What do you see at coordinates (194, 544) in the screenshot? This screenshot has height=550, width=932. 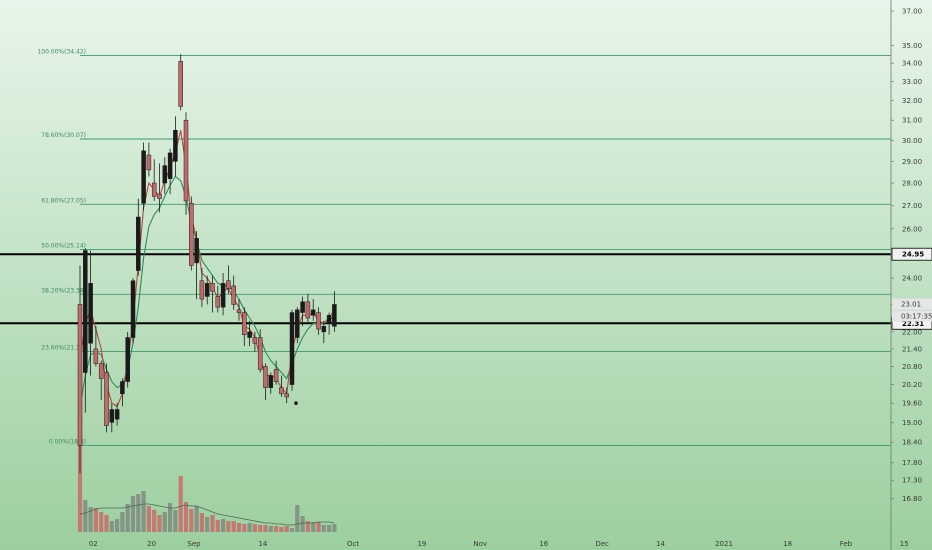 I see `x-tick-label: Sep` at bounding box center [194, 544].